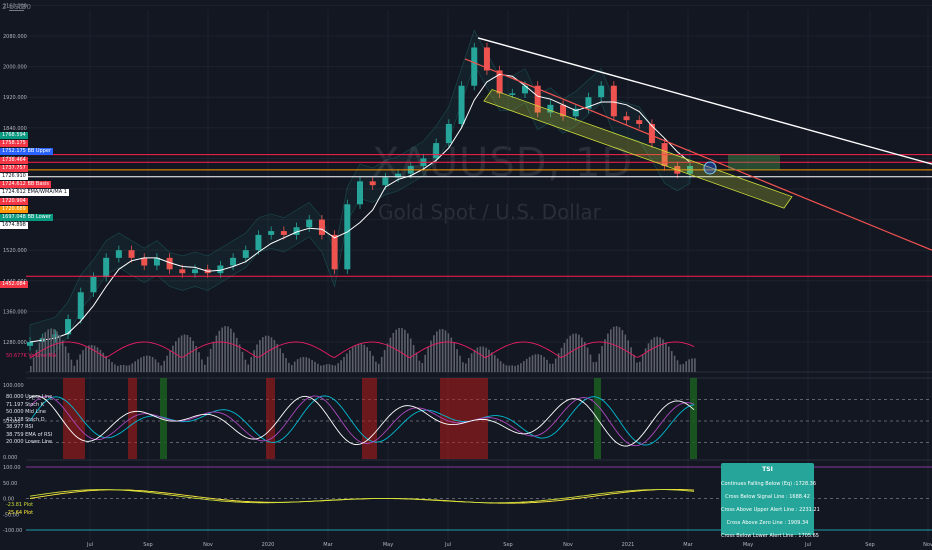 The height and width of the screenshot is (550, 932). Describe the element at coordinates (328, 545) in the screenshot. I see `x-axis-label: Mar` at that location.